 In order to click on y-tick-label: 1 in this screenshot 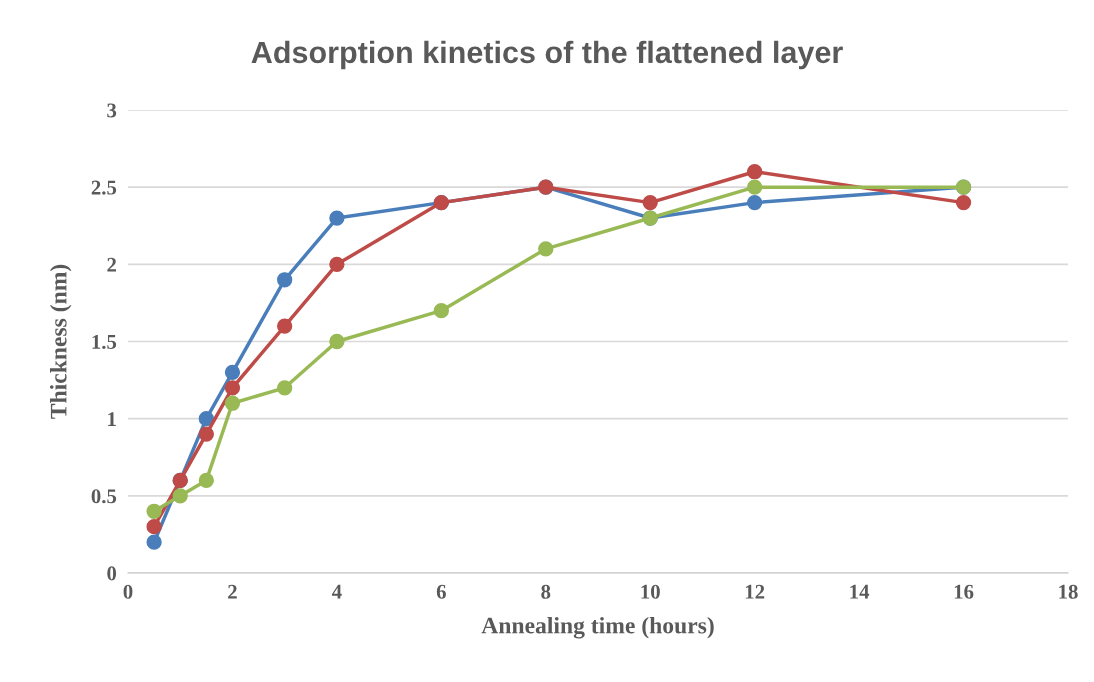, I will do `click(112, 419)`.